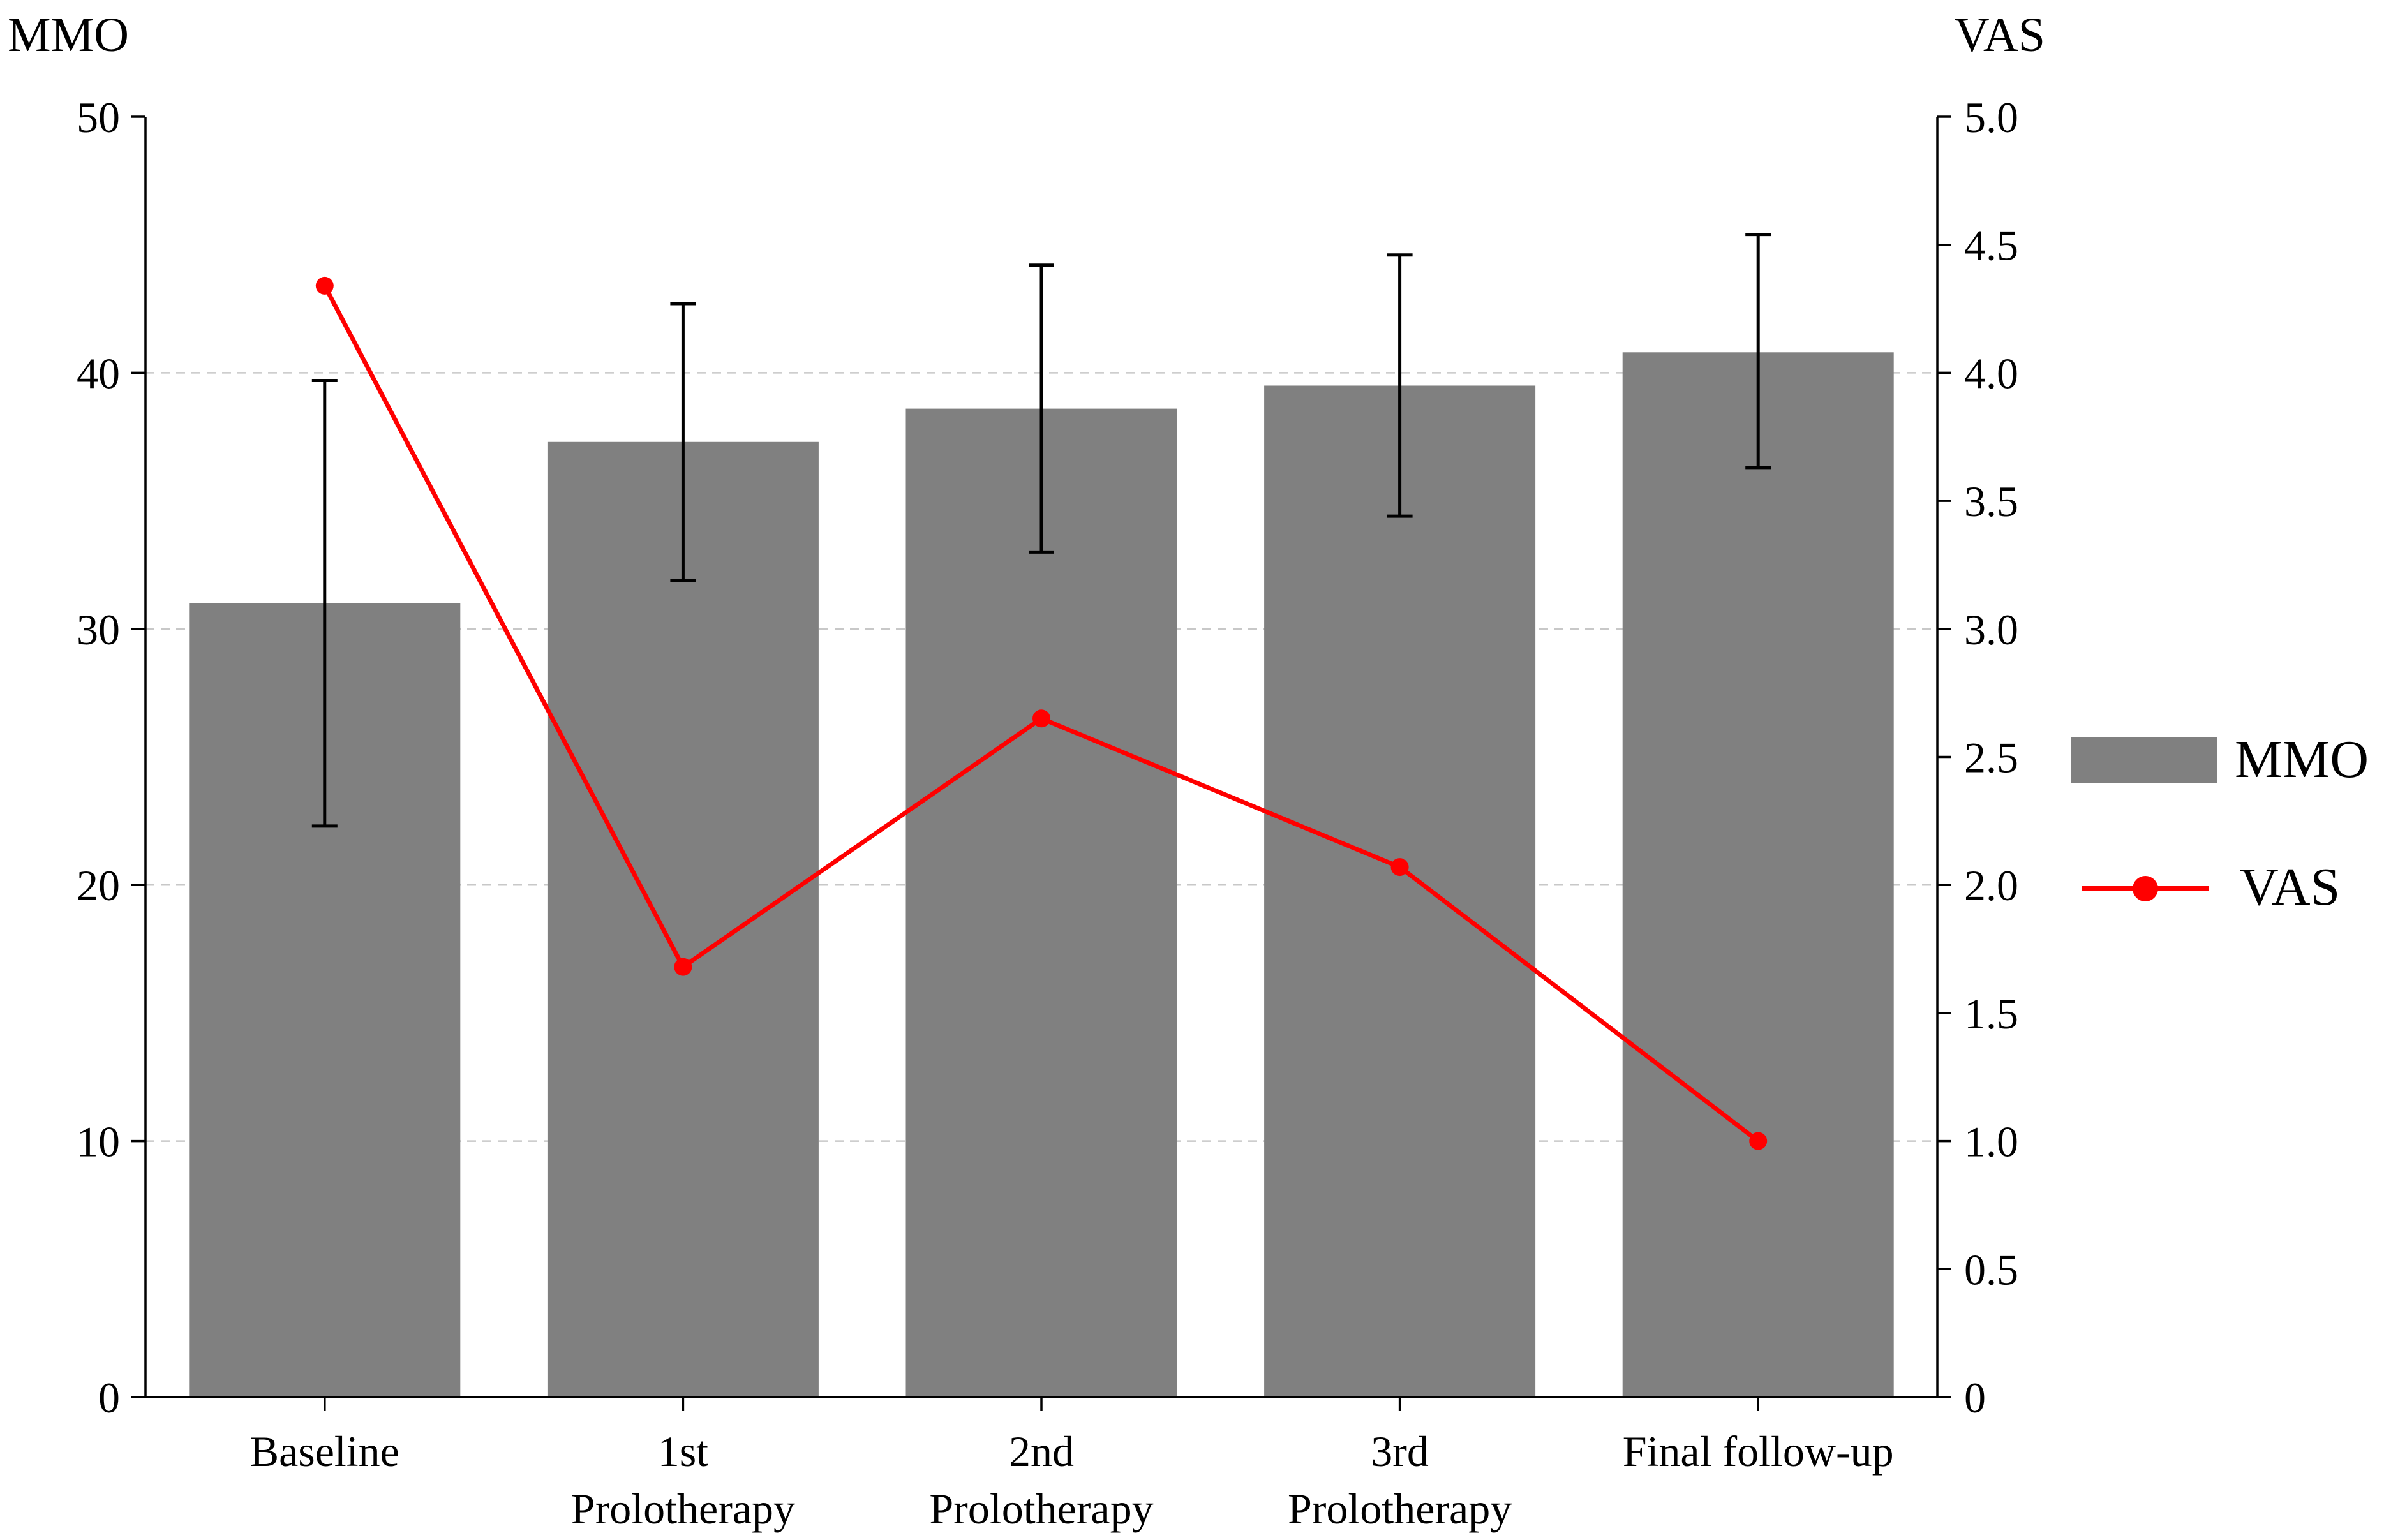 The width and height of the screenshot is (2384, 1540). Describe the element at coordinates (1975, 1397) in the screenshot. I see `right-tick-label: 0` at that location.